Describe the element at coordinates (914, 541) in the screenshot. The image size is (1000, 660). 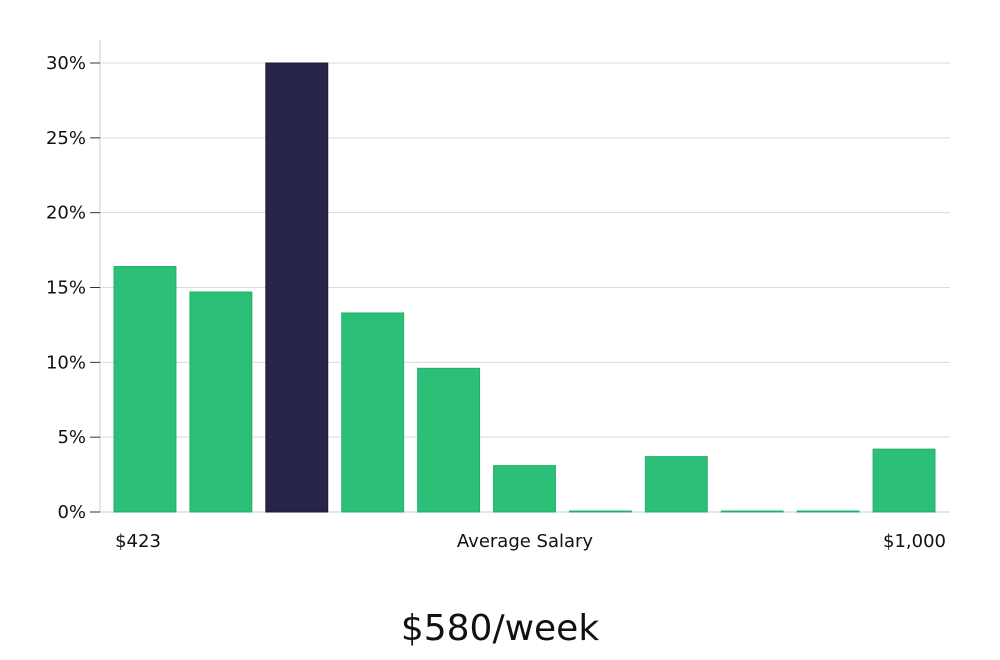
I see `x-max-label: $1,000` at that location.